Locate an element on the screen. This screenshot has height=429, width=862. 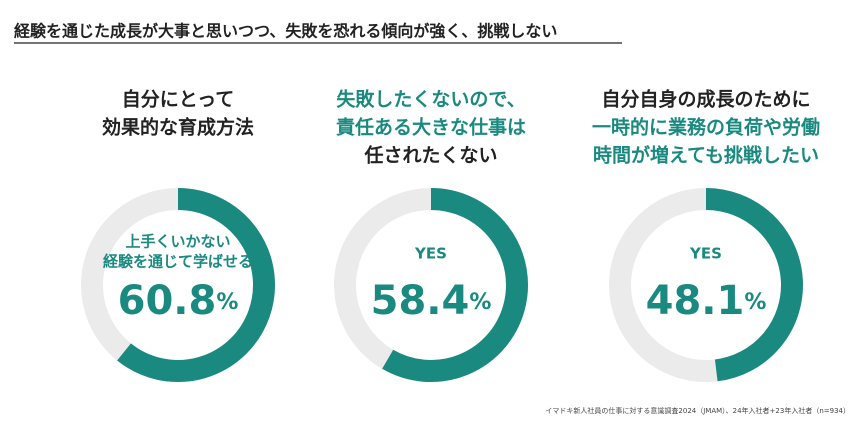
value-label: 60.8% is located at coordinates (178, 301).